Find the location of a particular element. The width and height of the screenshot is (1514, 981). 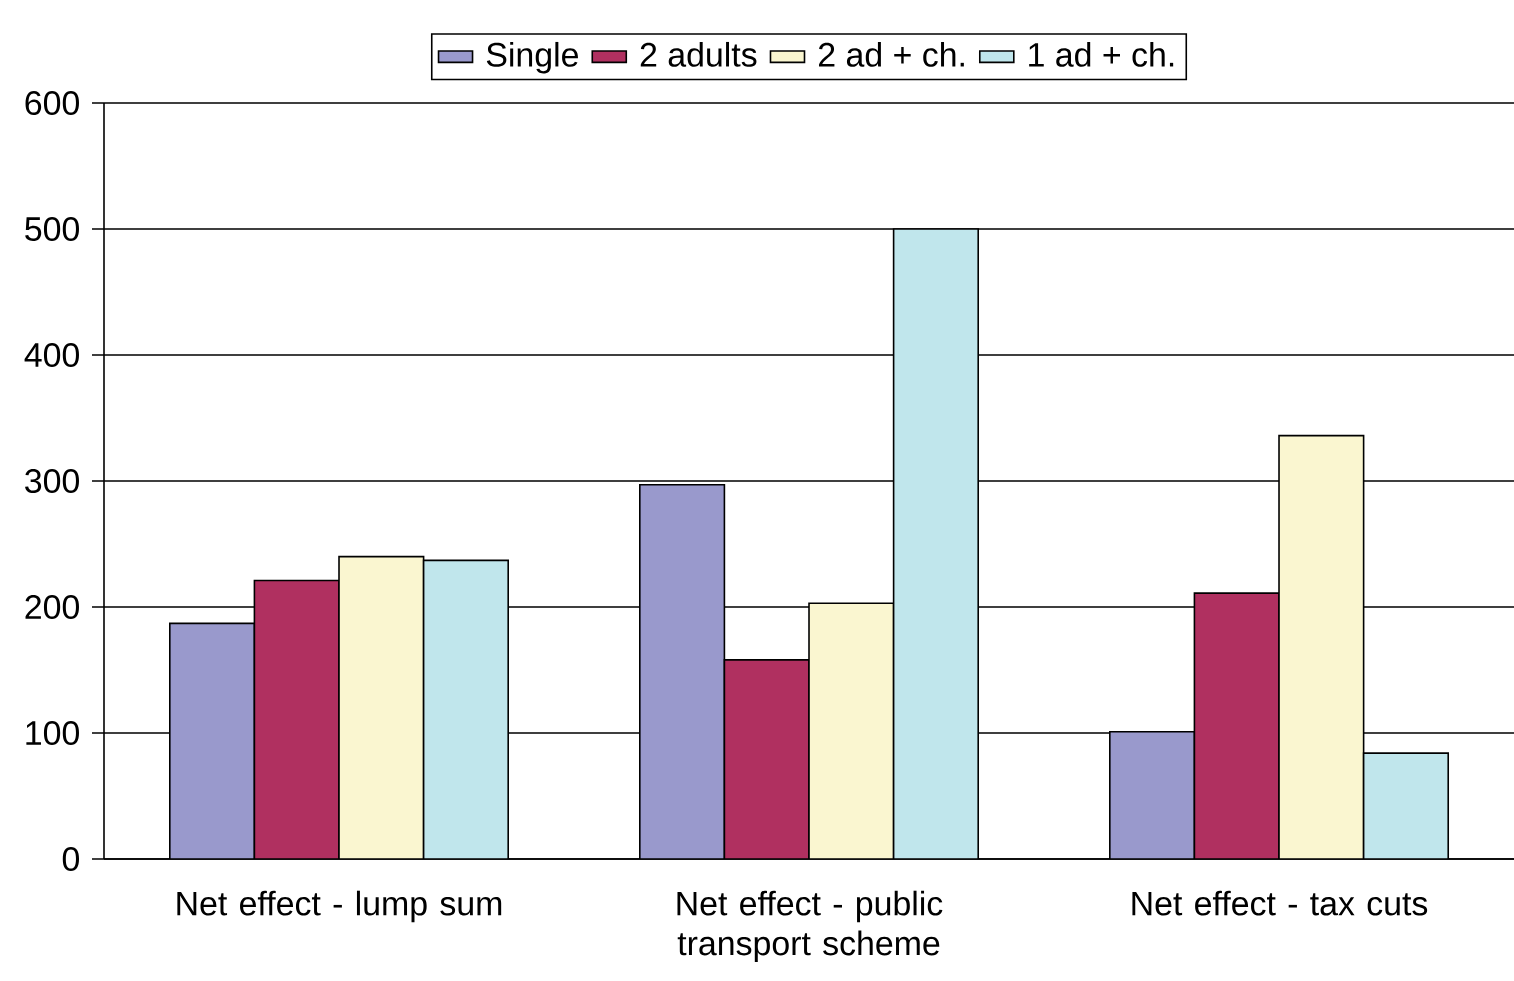

y-tick-label: 0 is located at coordinates (71, 859).